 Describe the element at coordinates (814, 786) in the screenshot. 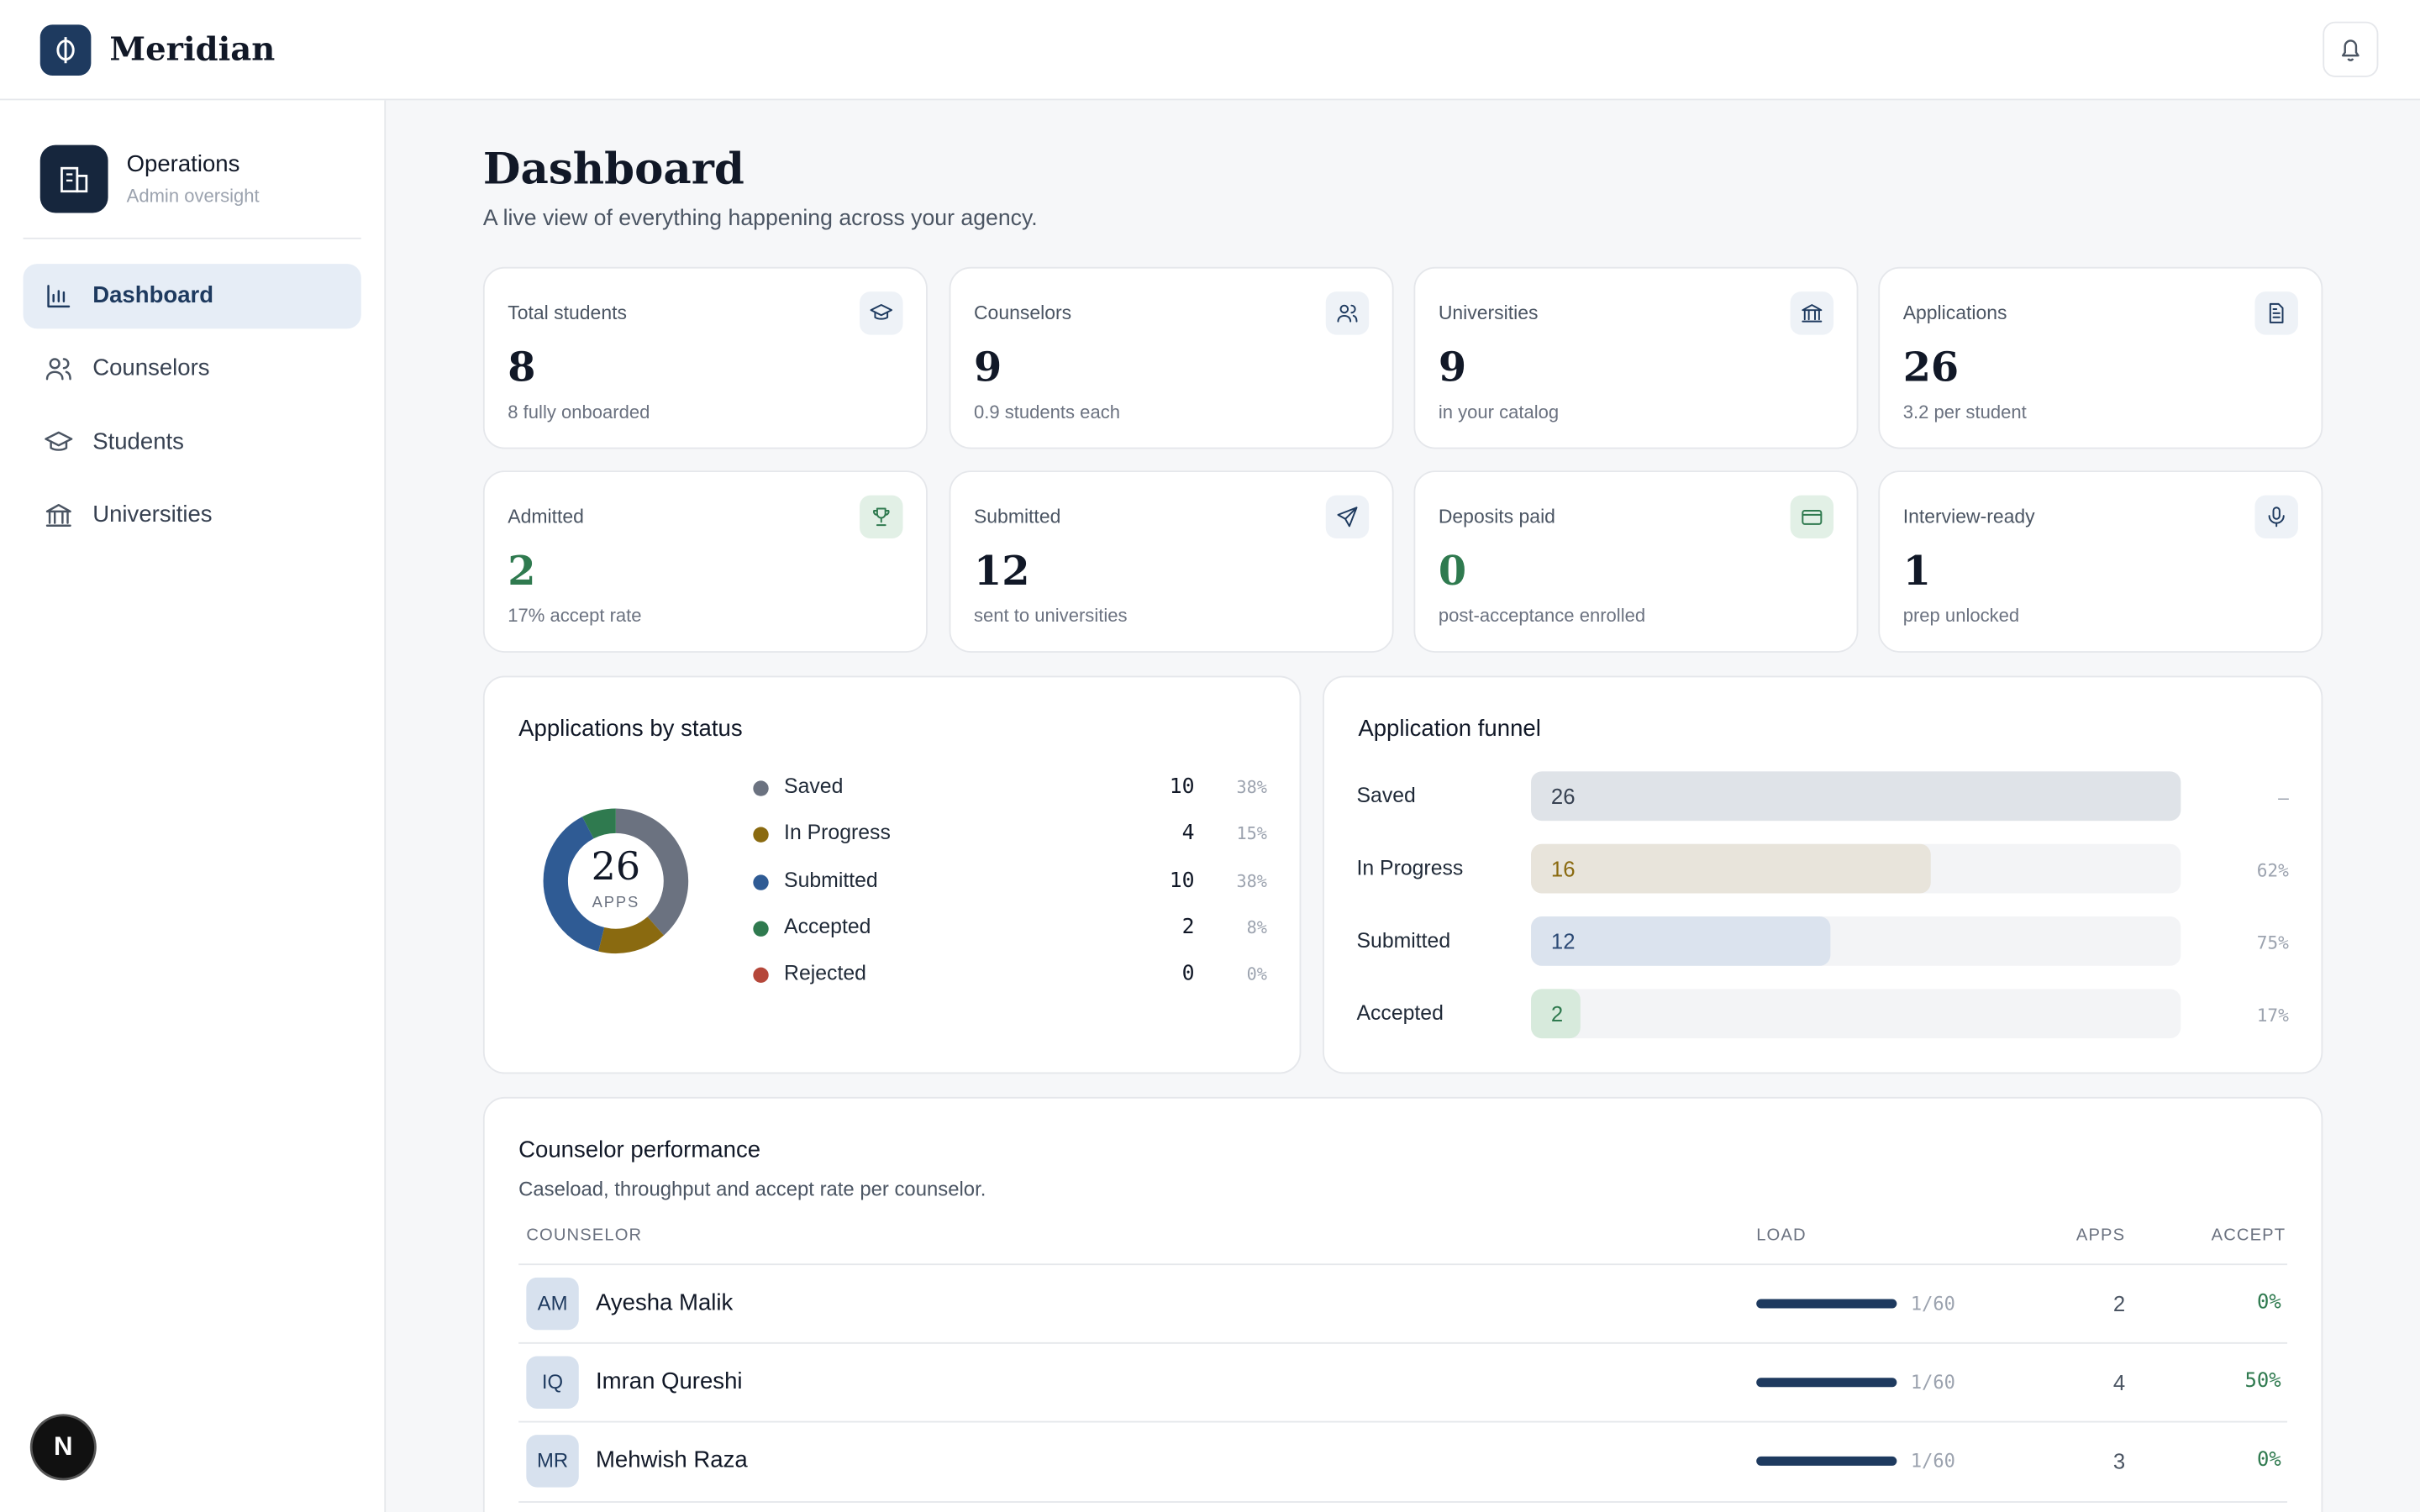

I see `status-name: Saved` at that location.